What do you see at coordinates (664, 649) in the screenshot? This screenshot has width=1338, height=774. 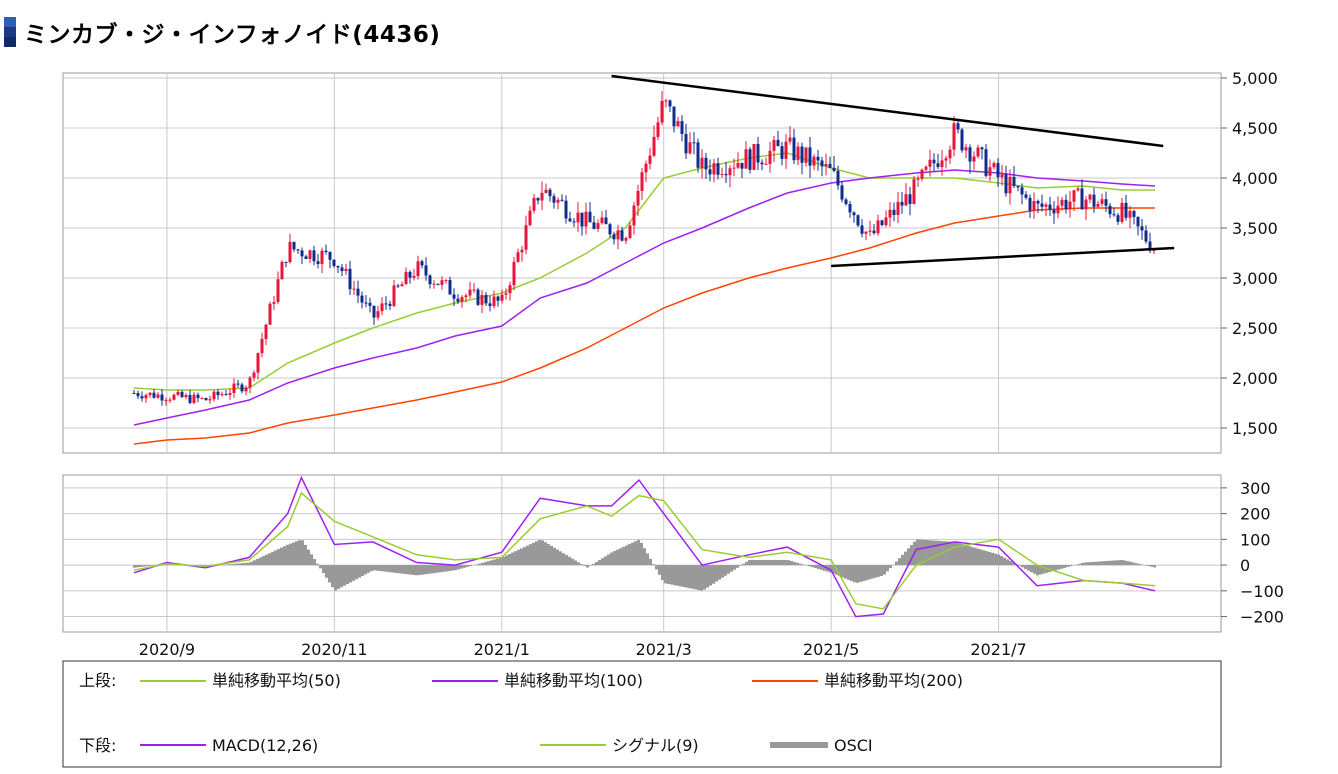 I see `x-tick-label: 2021/3` at bounding box center [664, 649].